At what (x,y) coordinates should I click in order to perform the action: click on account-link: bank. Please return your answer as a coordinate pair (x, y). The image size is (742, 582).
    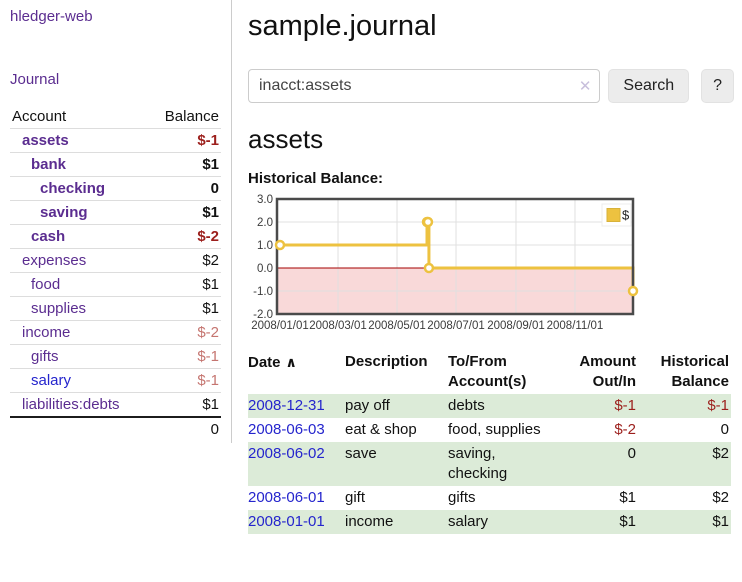
    Looking at the image, I should click on (49, 164).